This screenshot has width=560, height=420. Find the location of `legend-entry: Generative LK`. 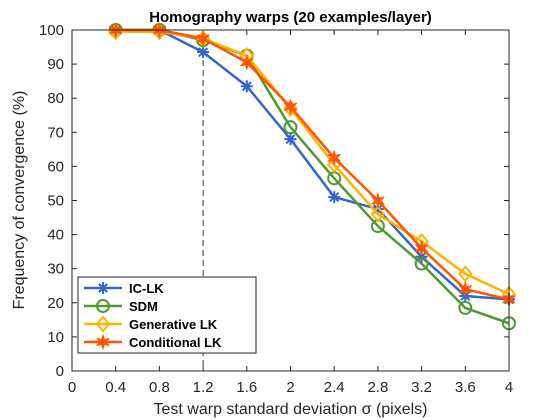

legend-entry: Generative LK is located at coordinates (151, 324).